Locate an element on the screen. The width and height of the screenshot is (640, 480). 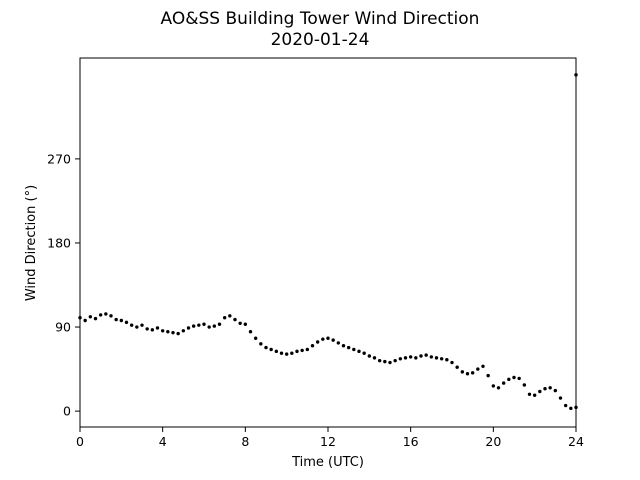
x-tick-label: 8 is located at coordinates (245, 441).